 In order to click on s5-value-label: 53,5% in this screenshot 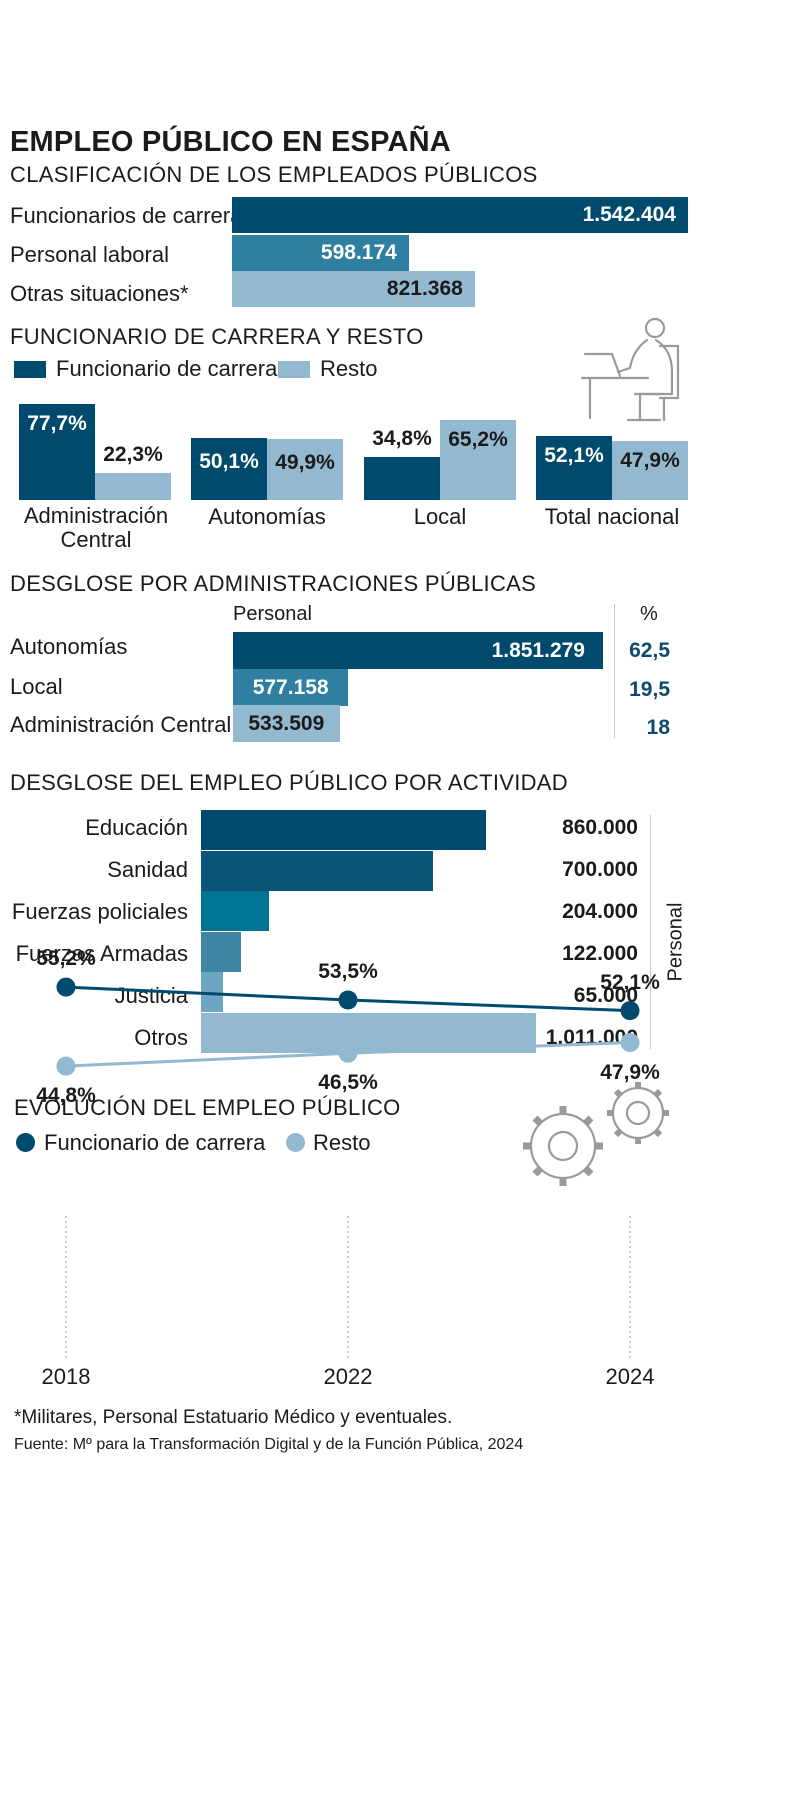, I will do `click(348, 971)`.